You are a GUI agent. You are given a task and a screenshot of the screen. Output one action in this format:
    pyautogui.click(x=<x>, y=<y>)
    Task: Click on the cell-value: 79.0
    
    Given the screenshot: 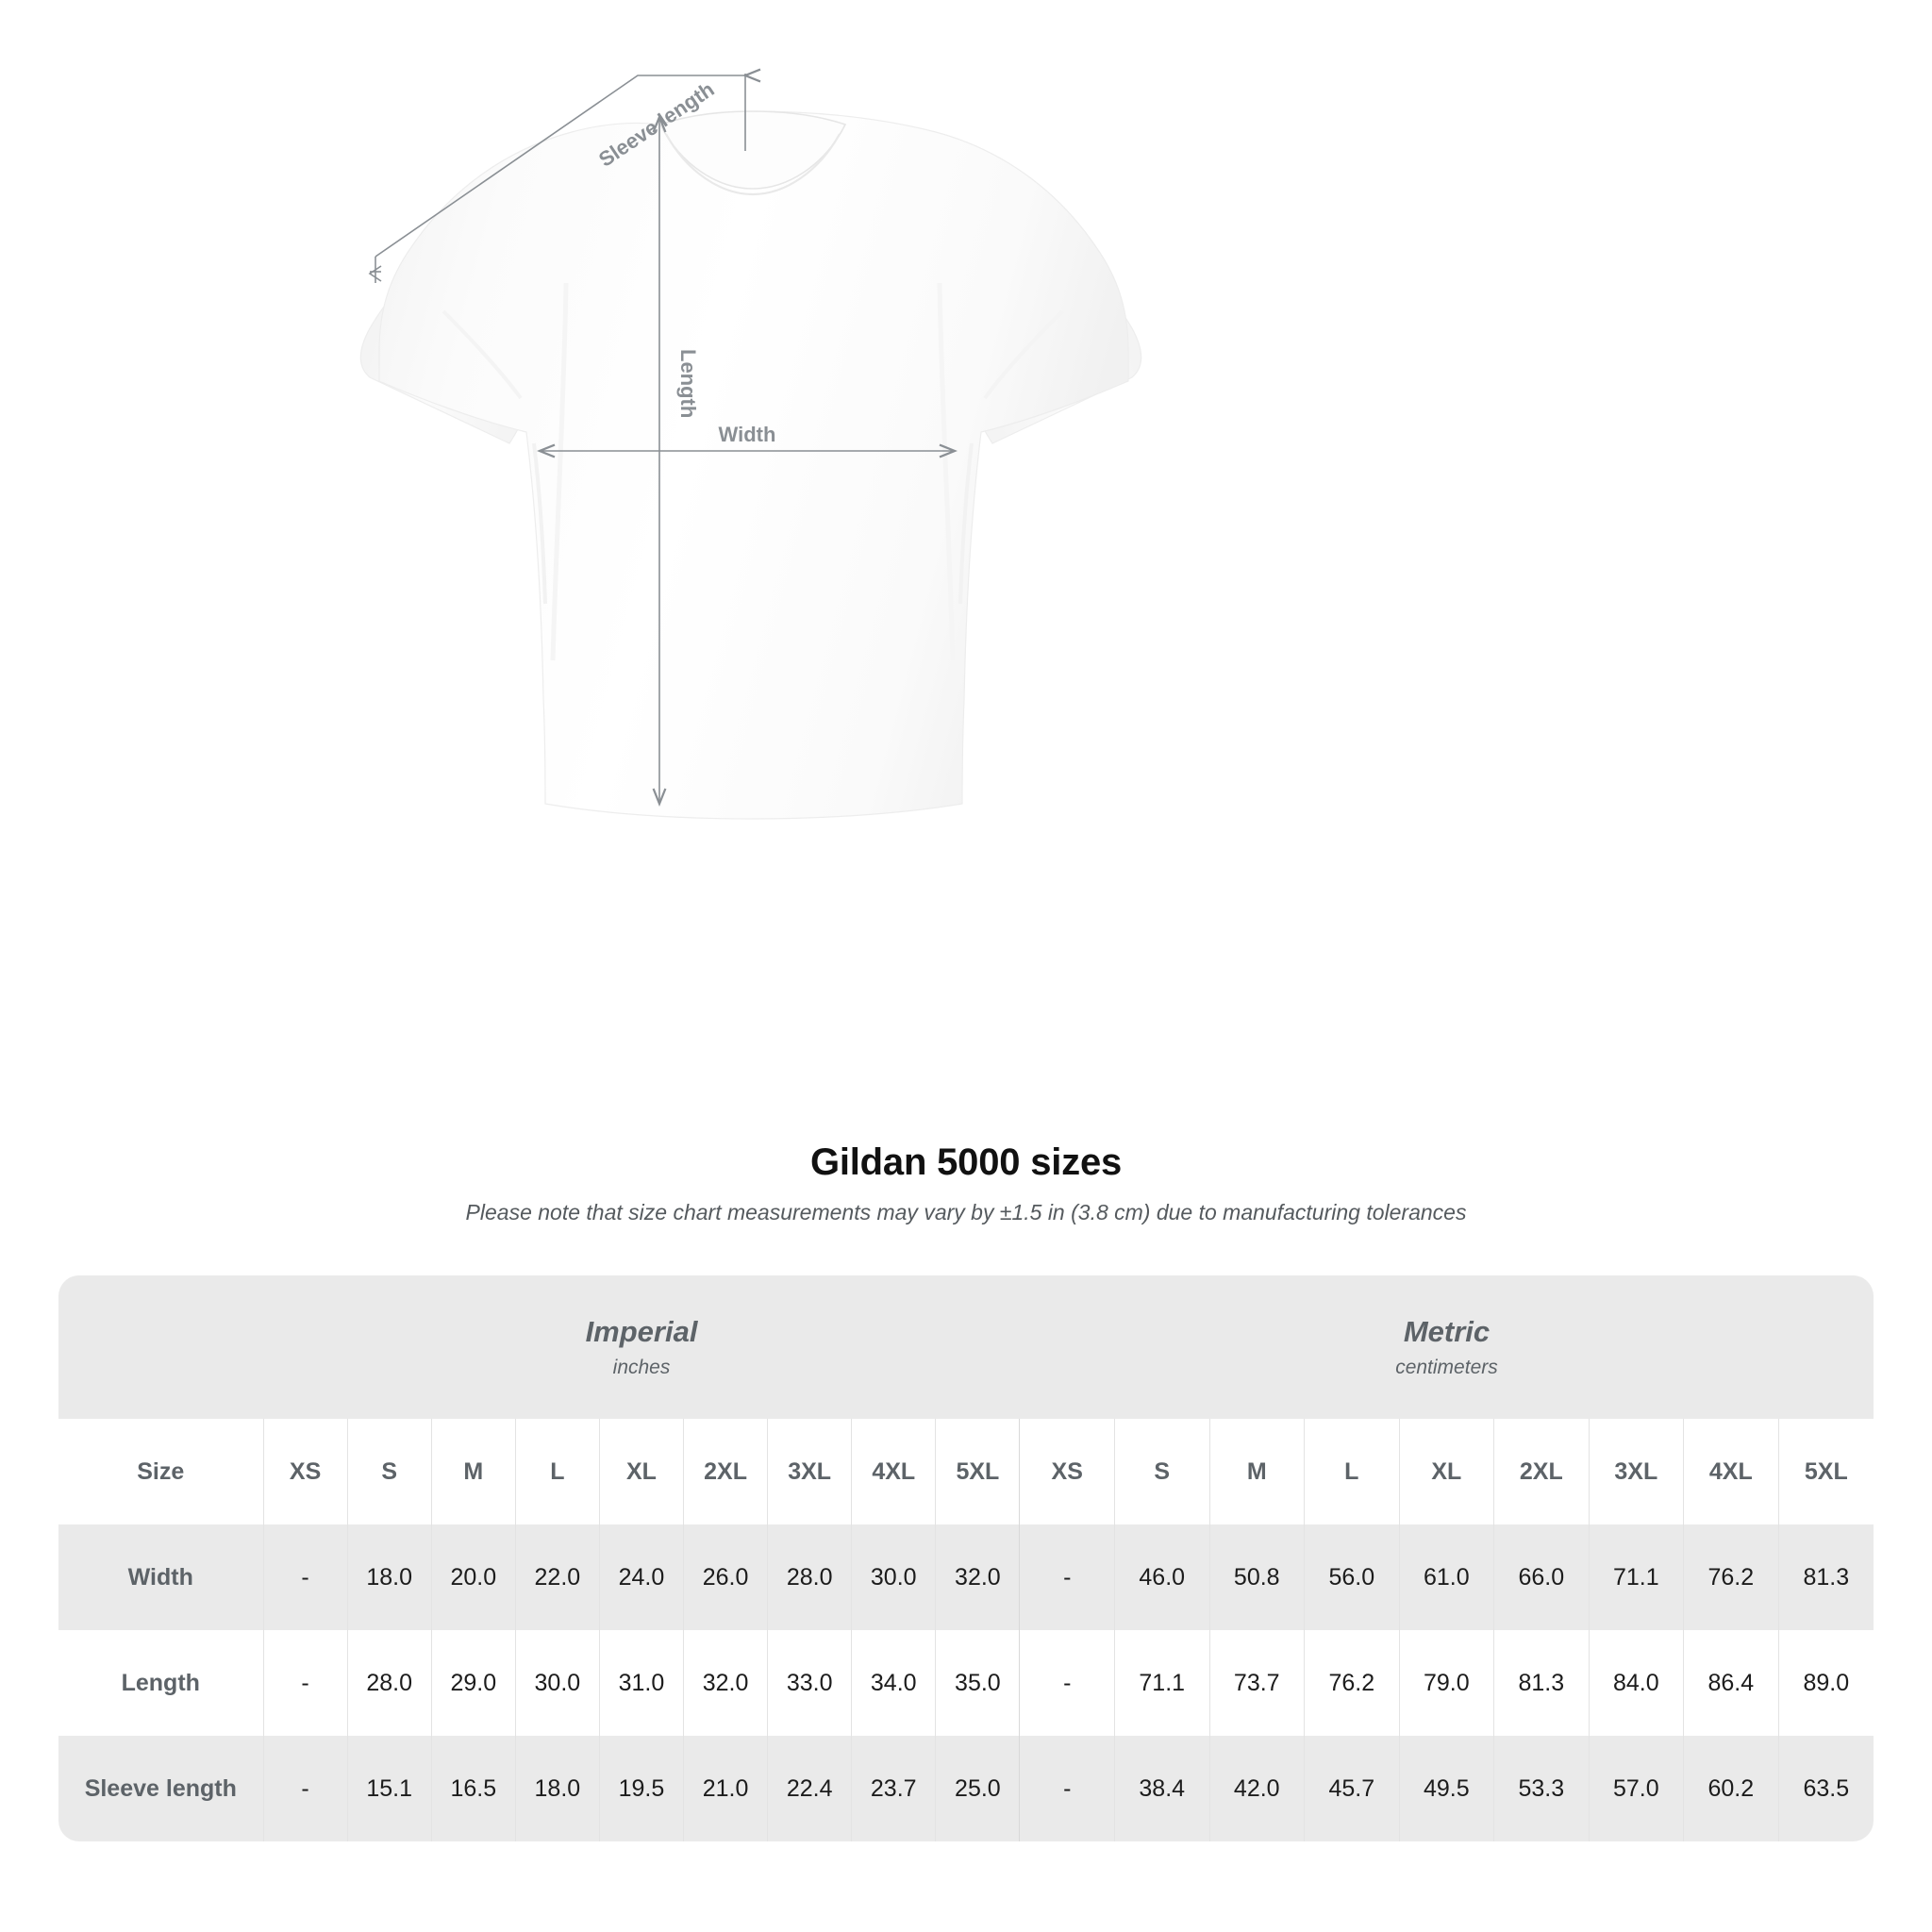 What is the action you would take?
    pyautogui.click(x=1446, y=1682)
    